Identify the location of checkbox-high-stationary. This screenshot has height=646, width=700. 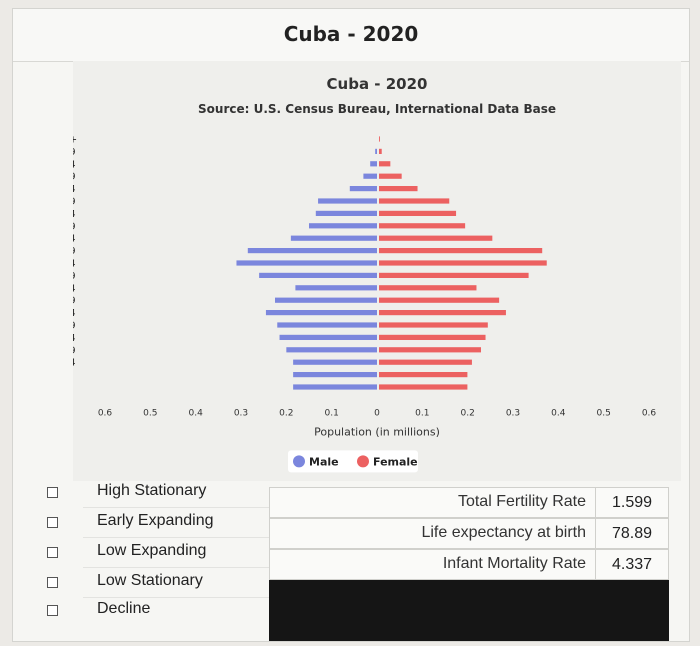
(52, 492).